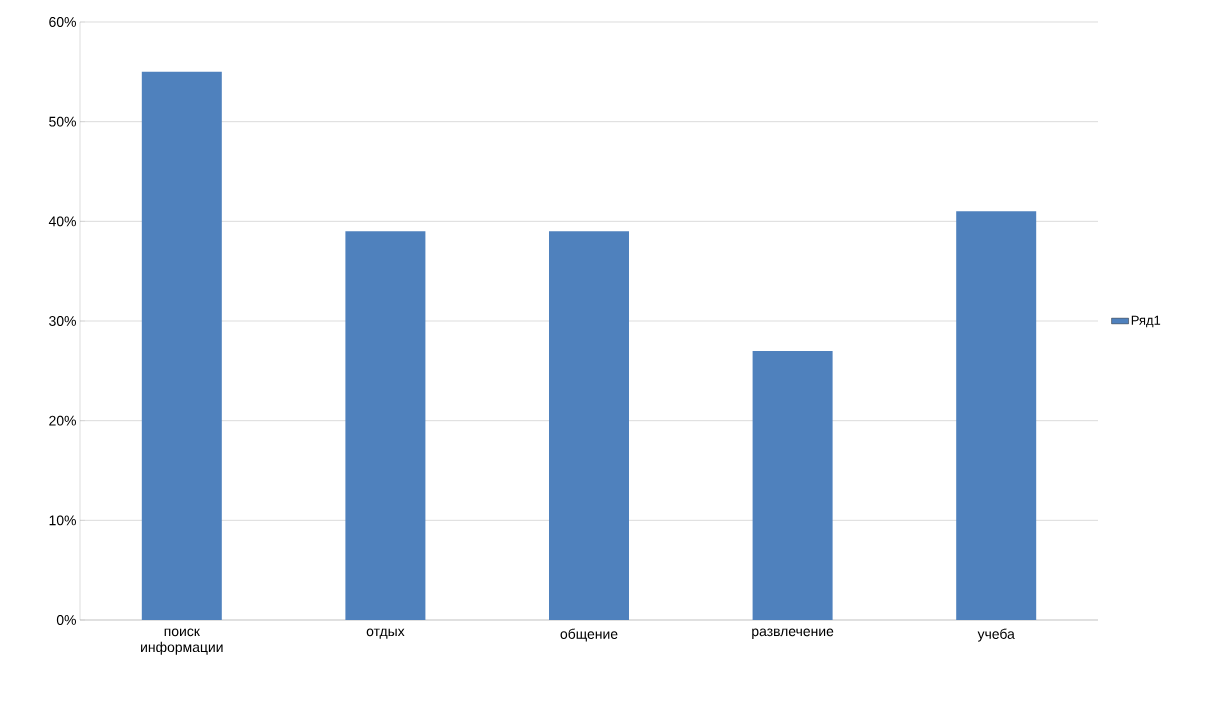 This screenshot has width=1218, height=701. Describe the element at coordinates (1146, 321) in the screenshot. I see `legend-label: Ряд1` at that location.